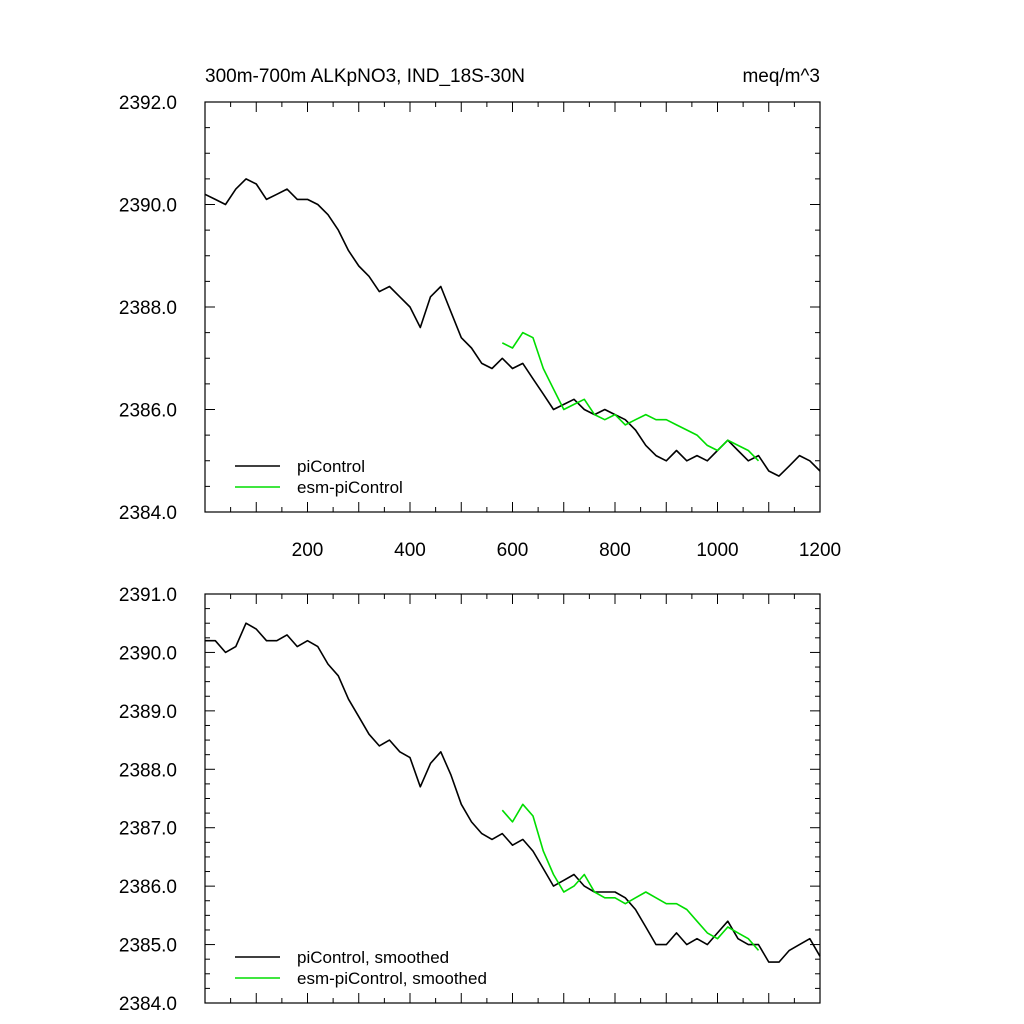 This screenshot has height=1024, width=1024. I want to click on x-tick-label: 1200, so click(820, 550).